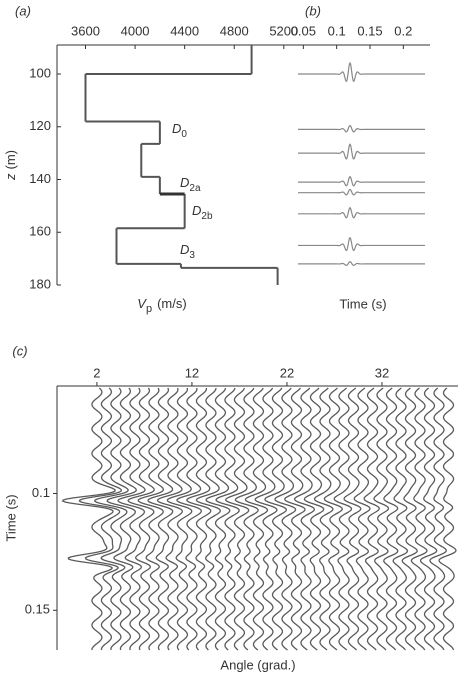 The height and width of the screenshot is (678, 474). I want to click on x-tick-label: 0.15, so click(369, 30).